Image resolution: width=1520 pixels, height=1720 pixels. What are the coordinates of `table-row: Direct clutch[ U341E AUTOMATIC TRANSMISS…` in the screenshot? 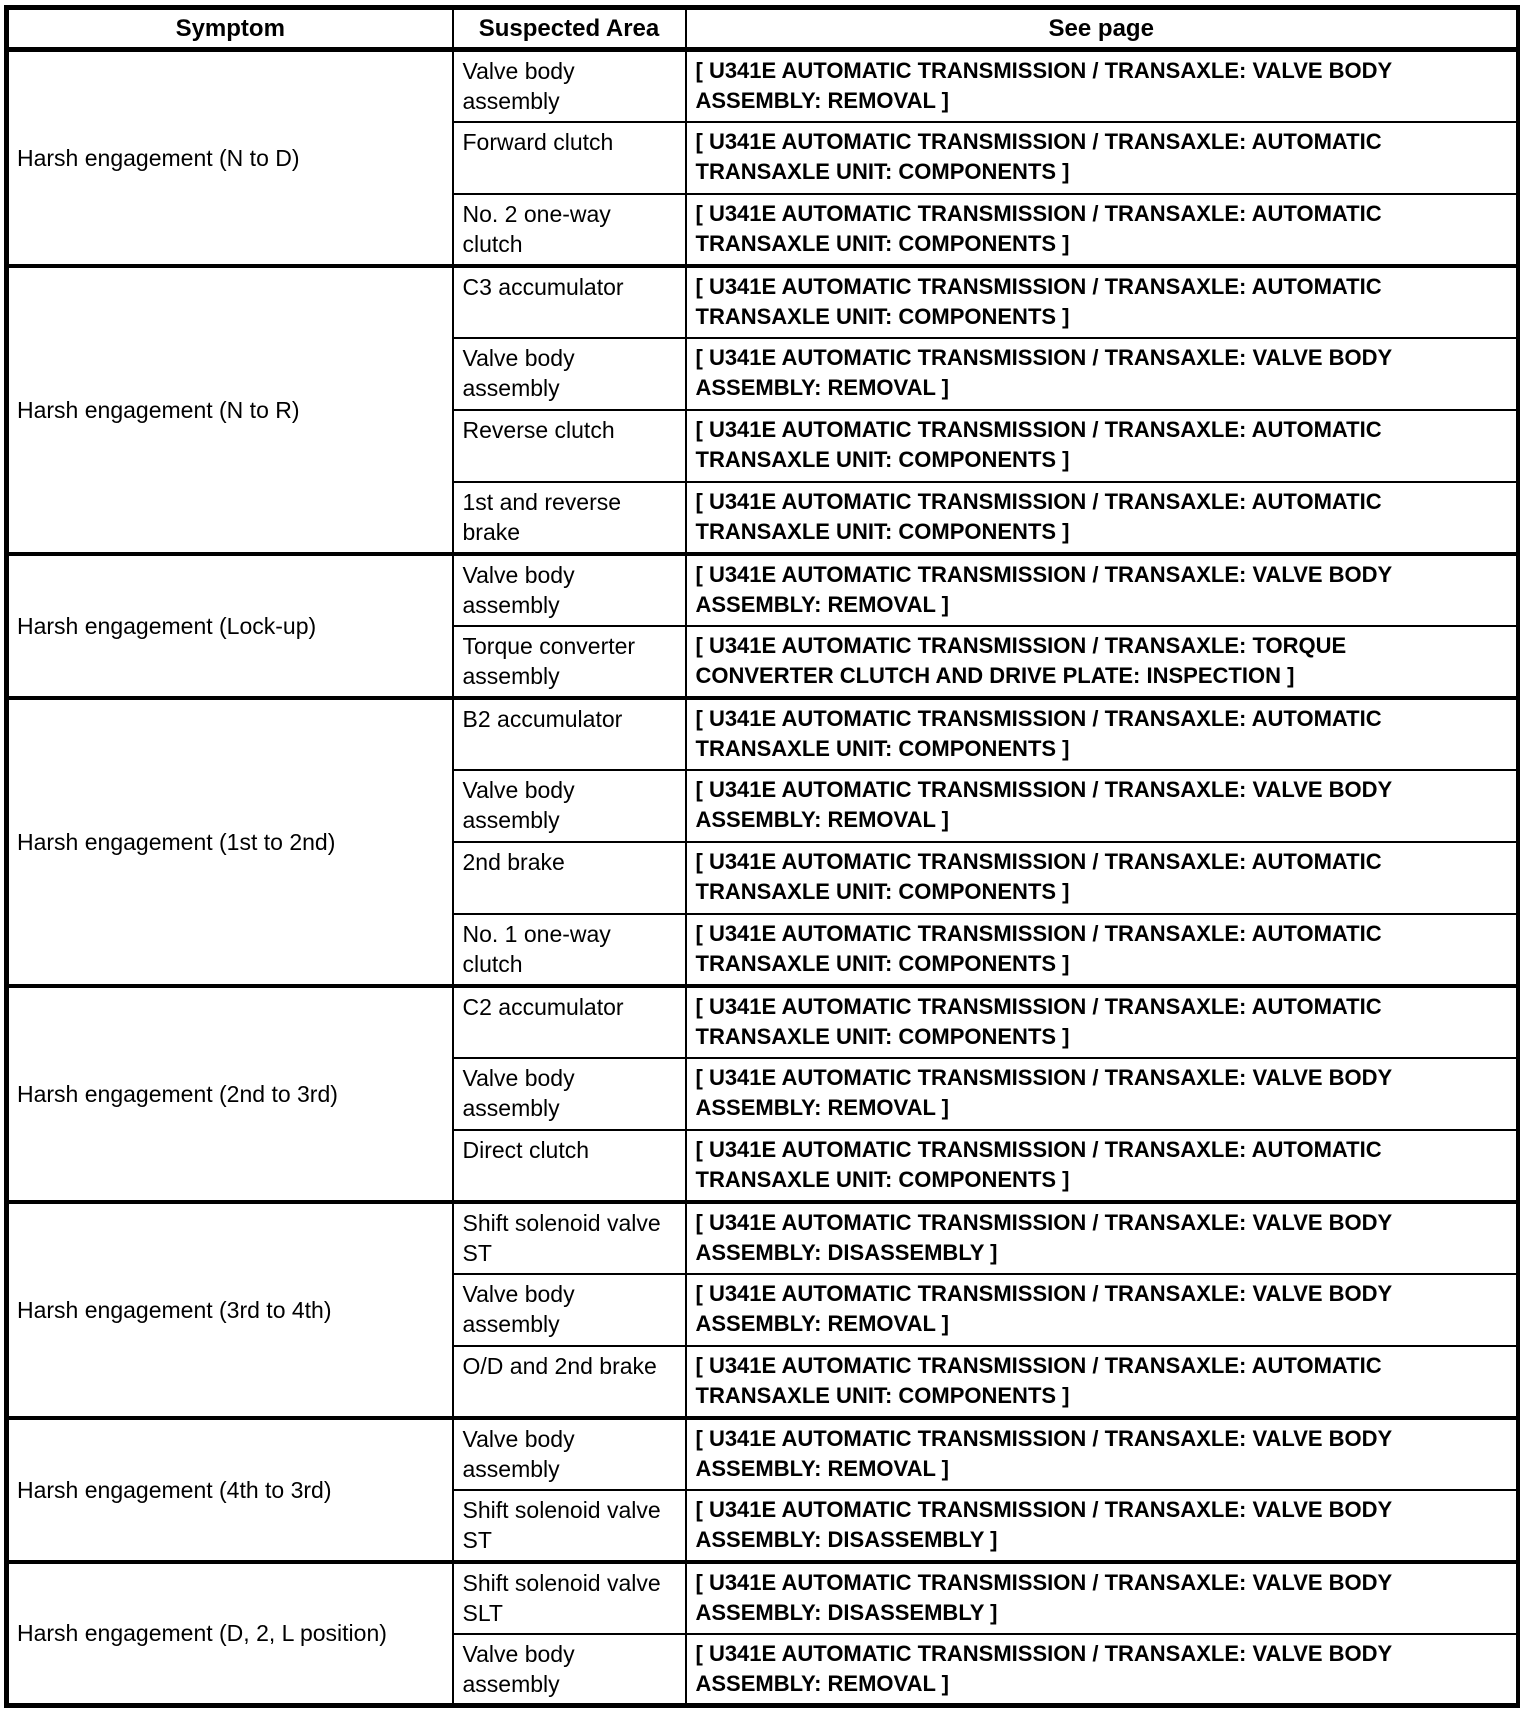 It's located at (763, 1165).